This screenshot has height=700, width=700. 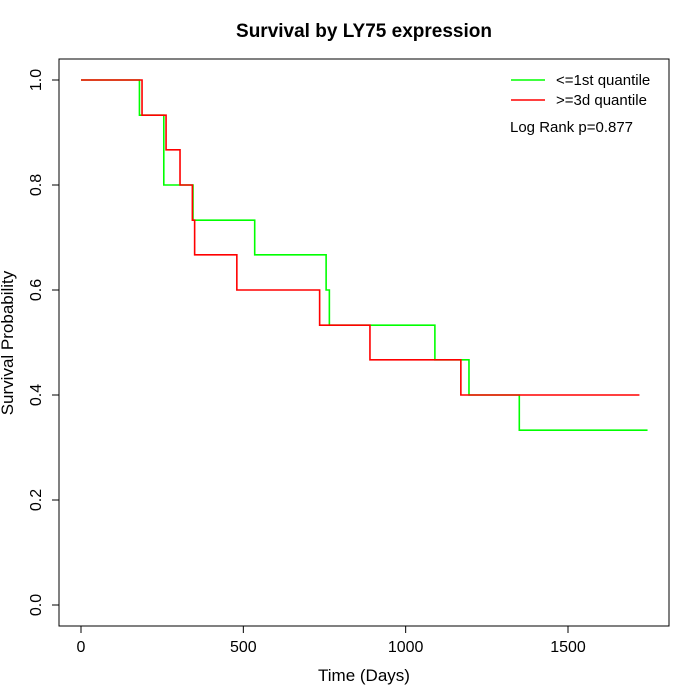 What do you see at coordinates (36, 605) in the screenshot?
I see `y-tick-label: 0.0` at bounding box center [36, 605].